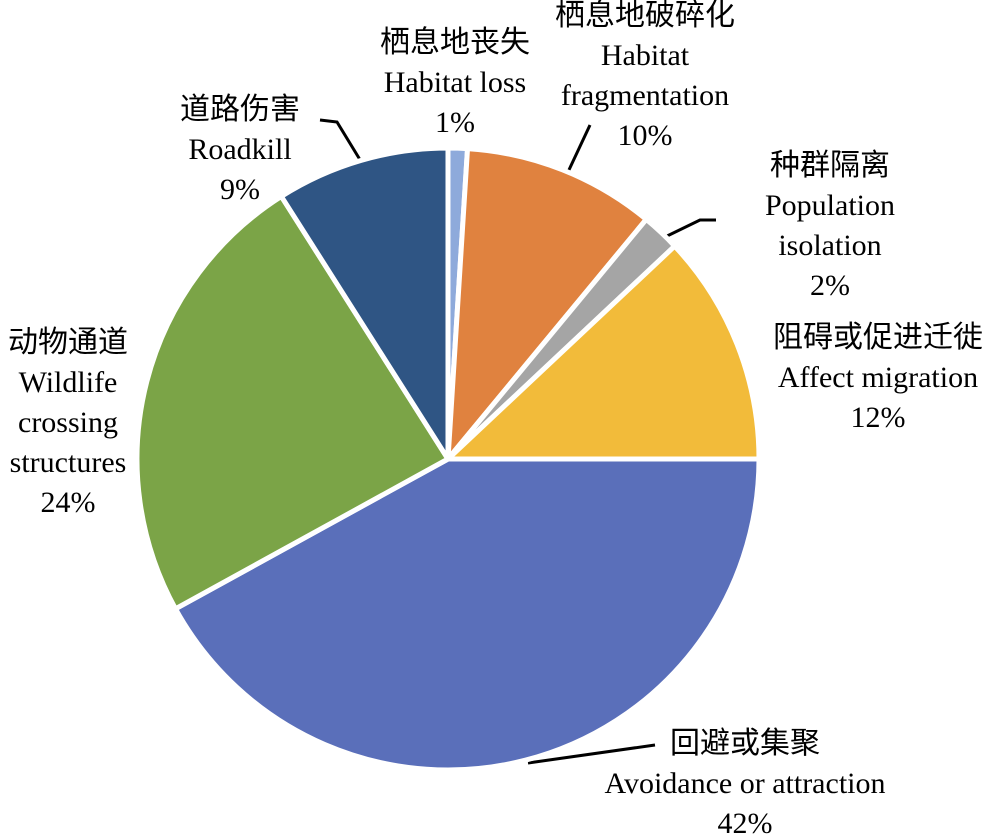  I want to click on slice-label: crossing, so click(68, 422).